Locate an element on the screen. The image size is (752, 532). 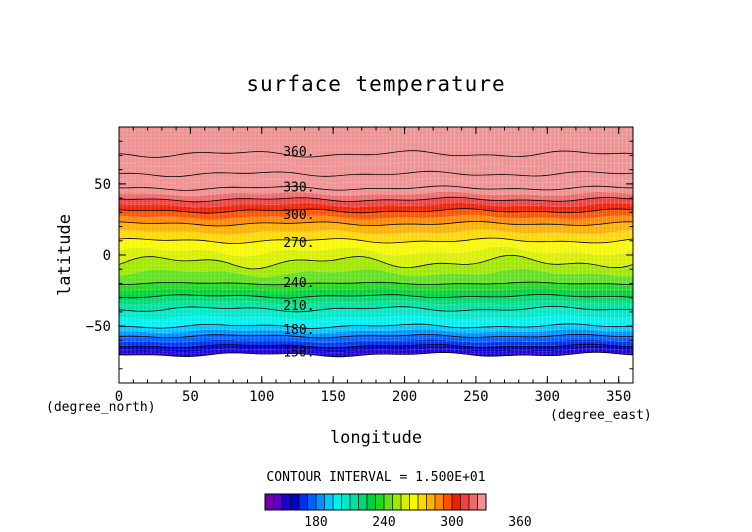
x-tick-label: 200 is located at coordinates (404, 397).